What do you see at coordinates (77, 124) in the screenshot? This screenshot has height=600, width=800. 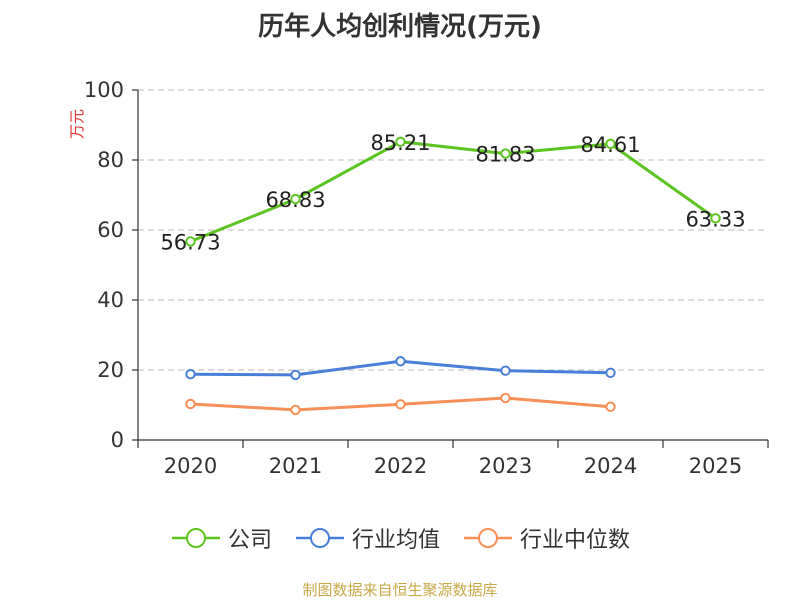 I see `y-axis-label: 万元` at bounding box center [77, 124].